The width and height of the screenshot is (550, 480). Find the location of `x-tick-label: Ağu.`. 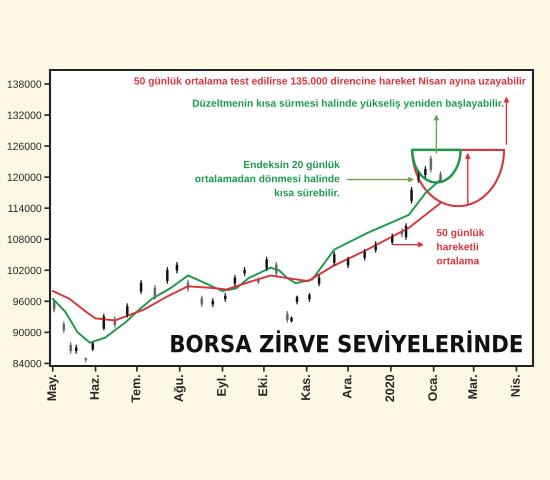

x-tick-label: Ağu. is located at coordinates (180, 388).